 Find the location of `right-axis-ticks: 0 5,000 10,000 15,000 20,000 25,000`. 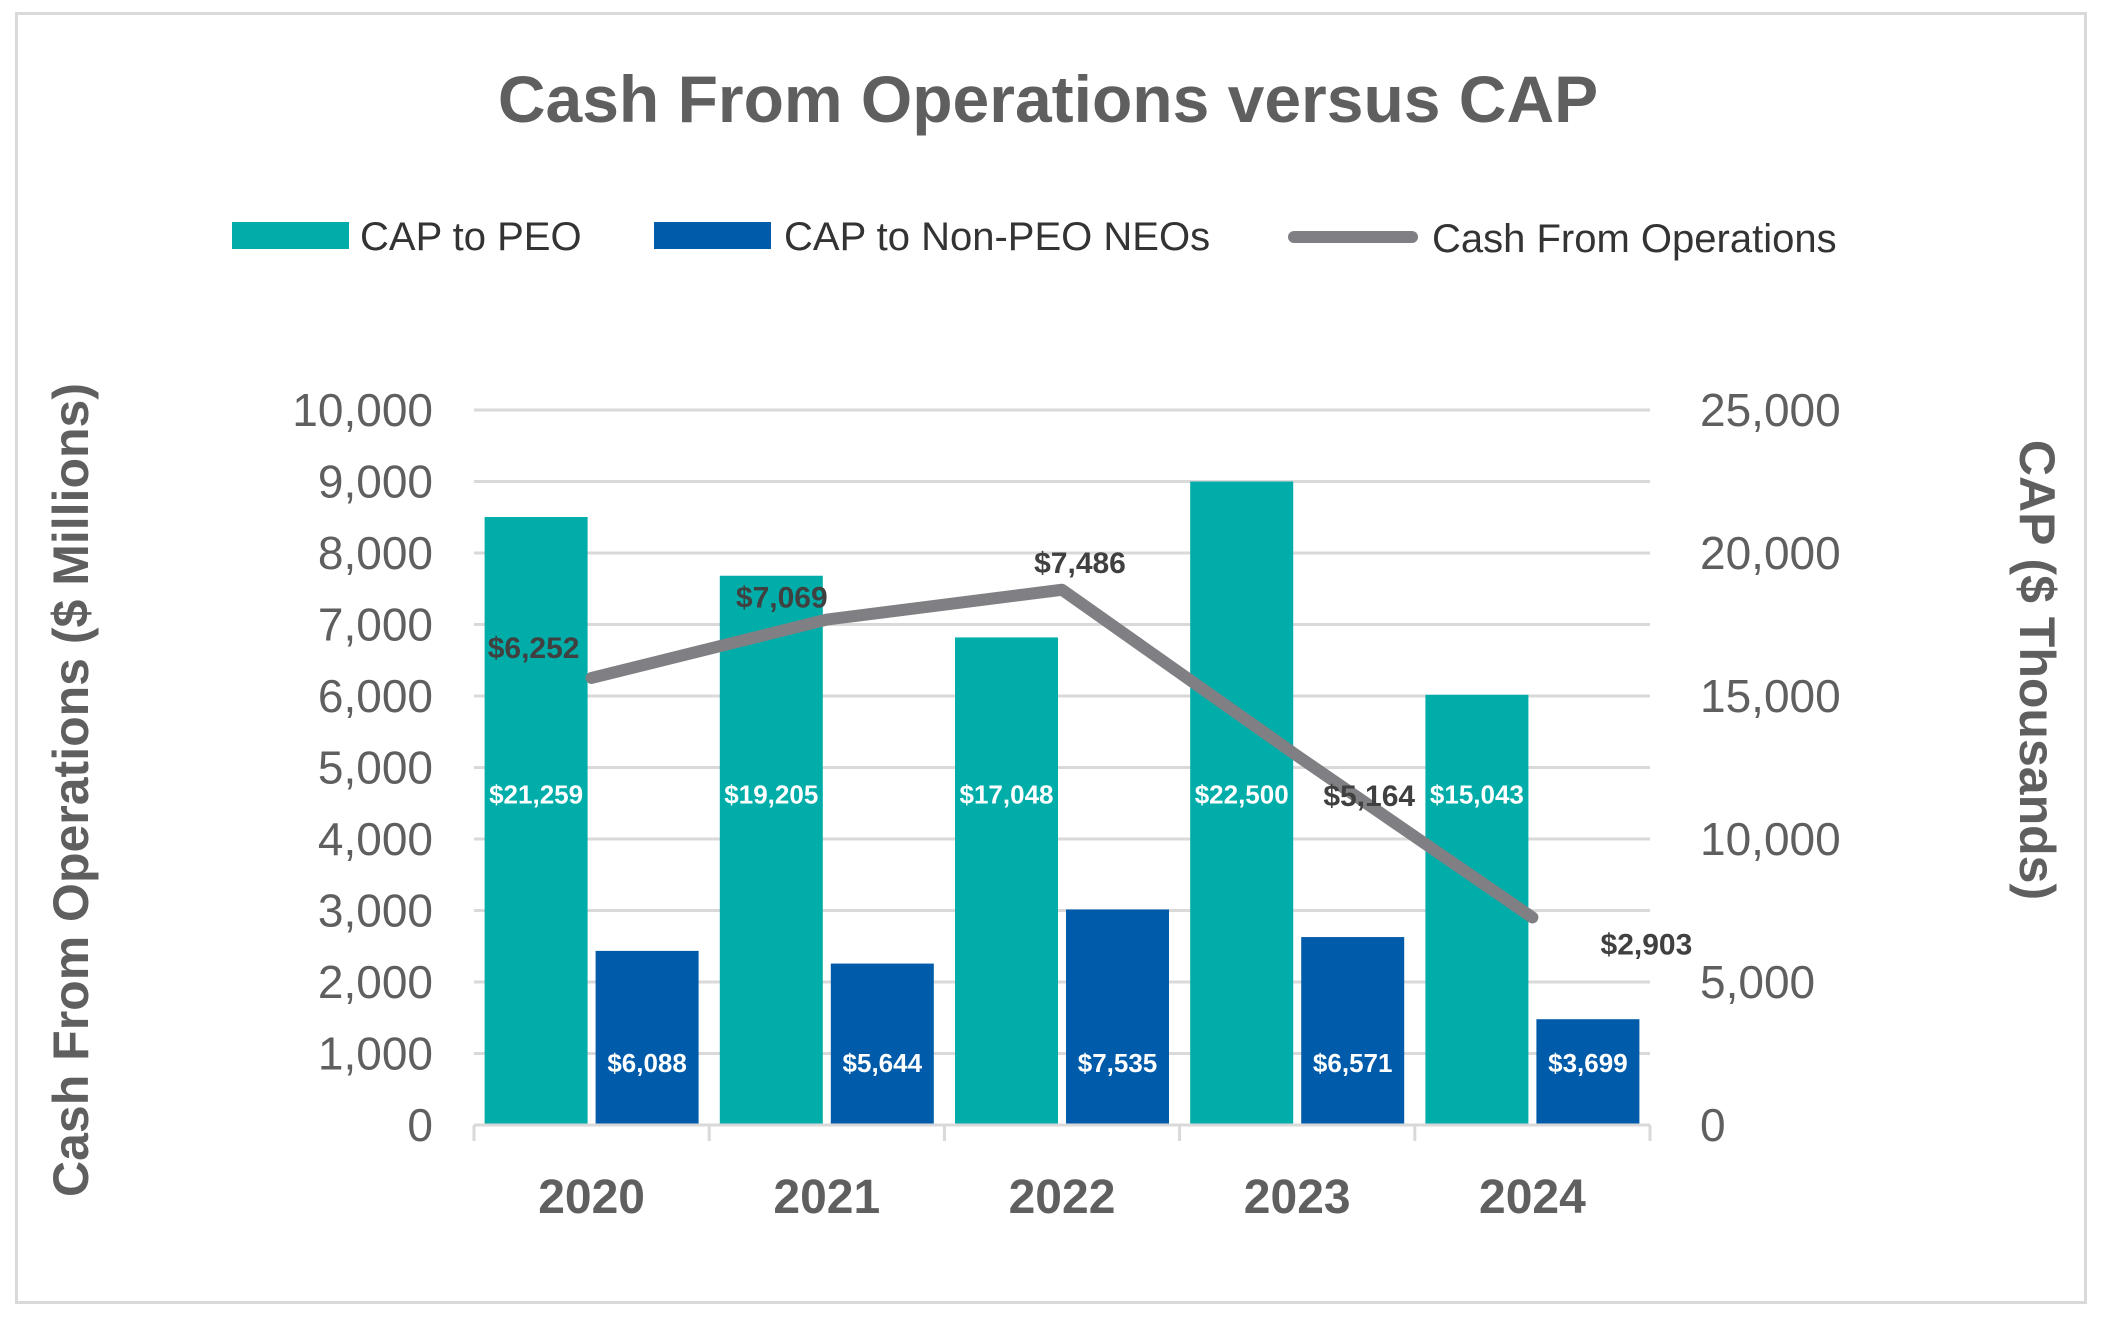

right-axis-ticks: 0 5,000 10,000 15,000 20,000 25,000 is located at coordinates (1770, 767).